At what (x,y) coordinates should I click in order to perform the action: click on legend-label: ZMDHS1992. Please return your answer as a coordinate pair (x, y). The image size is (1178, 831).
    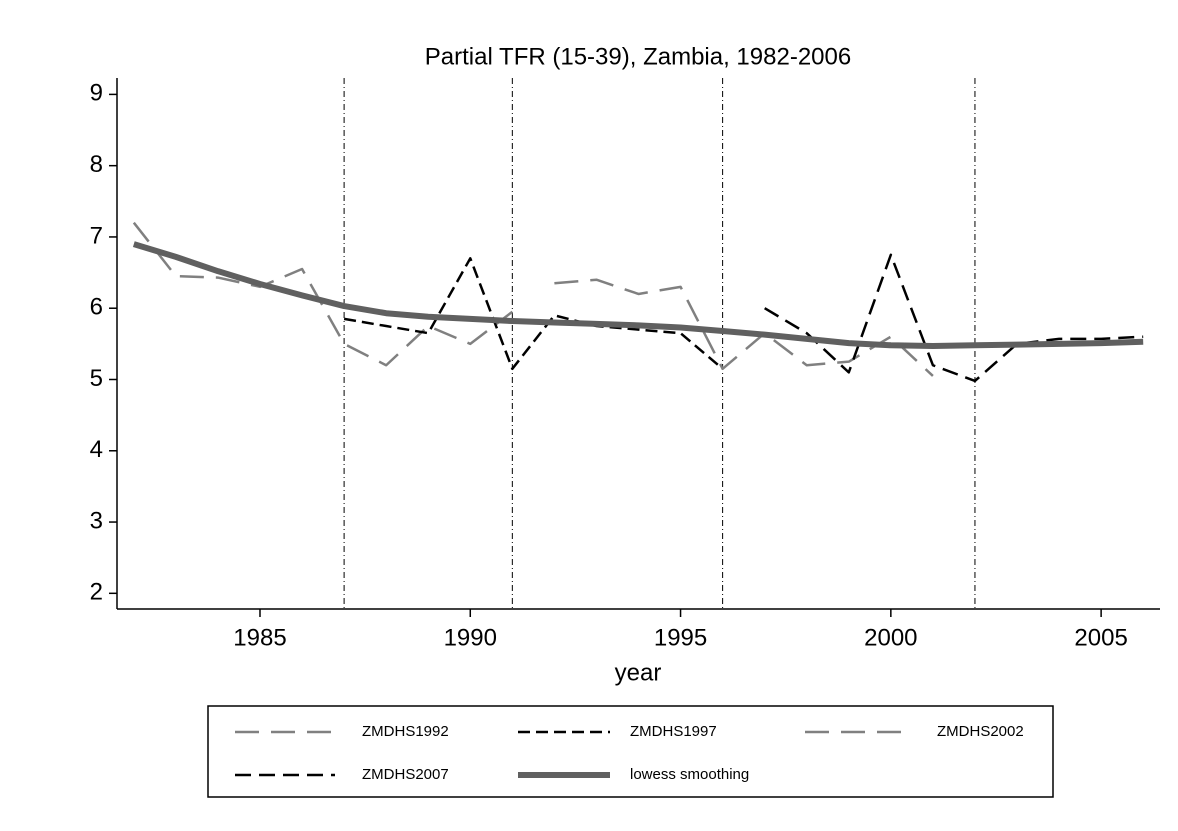
    Looking at the image, I should click on (405, 731).